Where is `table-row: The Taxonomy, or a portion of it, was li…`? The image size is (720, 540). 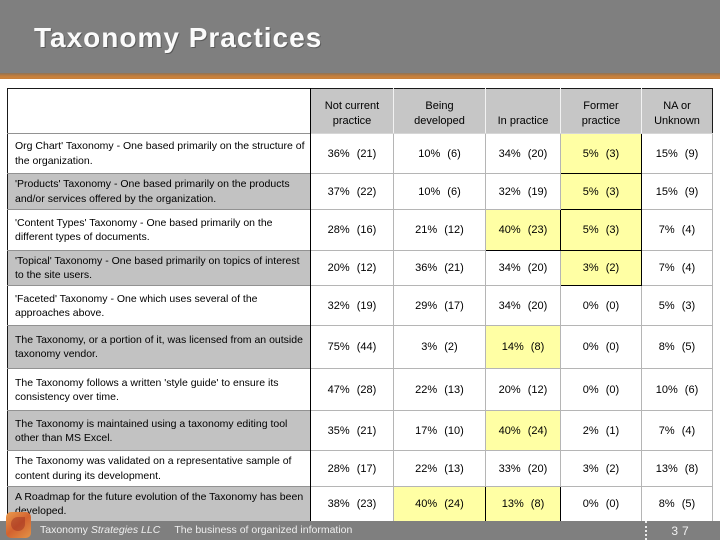 table-row: The Taxonomy, or a portion of it, was li… is located at coordinates (360, 347).